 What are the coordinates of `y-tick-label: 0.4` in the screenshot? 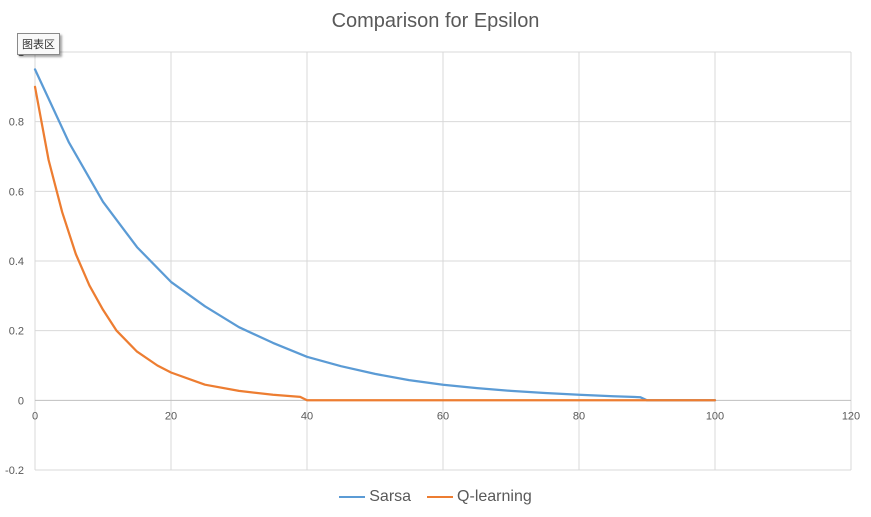 It's located at (16, 262).